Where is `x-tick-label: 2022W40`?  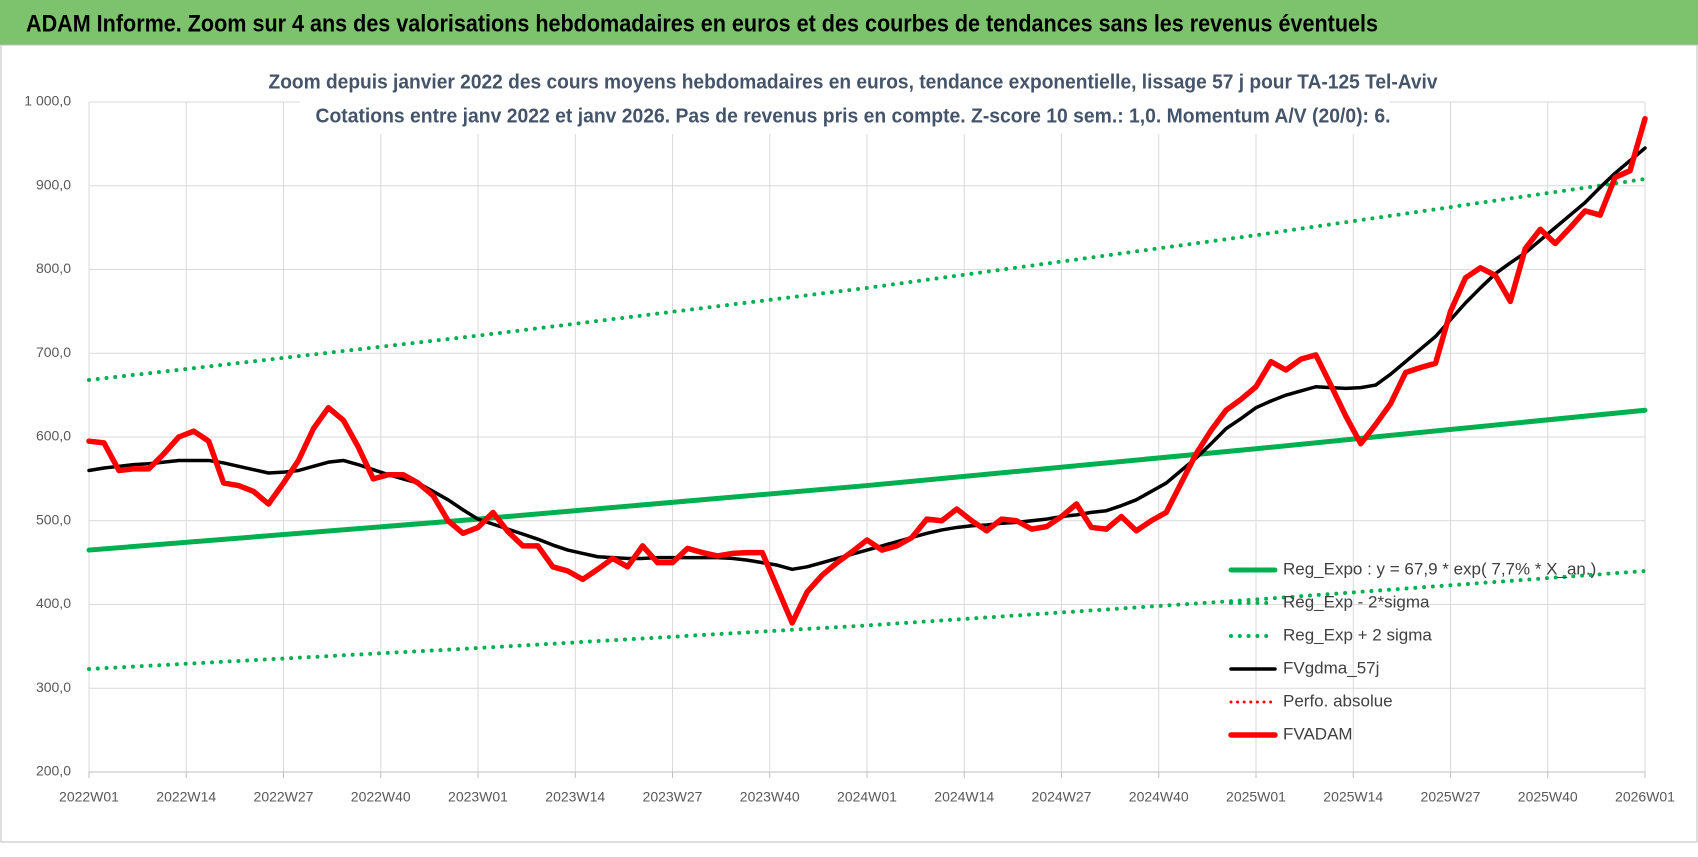 x-tick-label: 2022W40 is located at coordinates (381, 797).